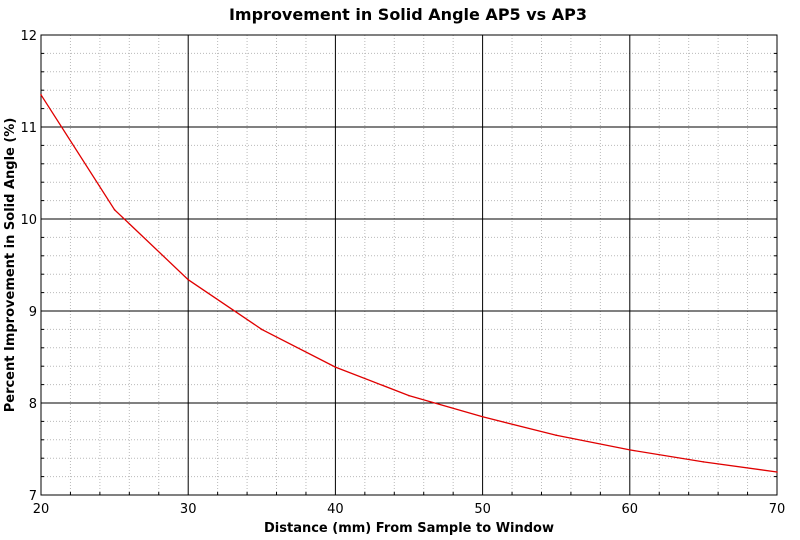 The image size is (800, 540). Describe the element at coordinates (33, 312) in the screenshot. I see `y-tick-label: 9` at that location.